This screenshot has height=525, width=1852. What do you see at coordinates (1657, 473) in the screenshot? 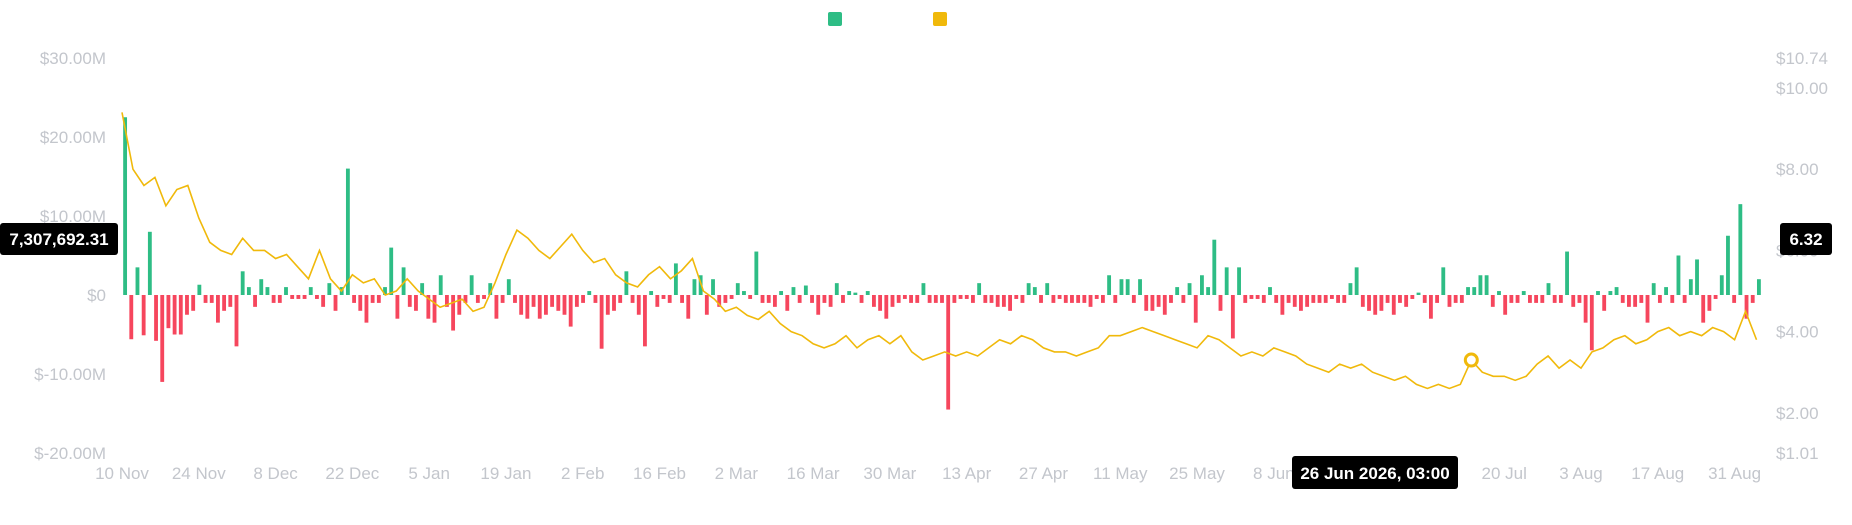
I see `x-tick-17-aug: 17 Aug` at bounding box center [1657, 473].